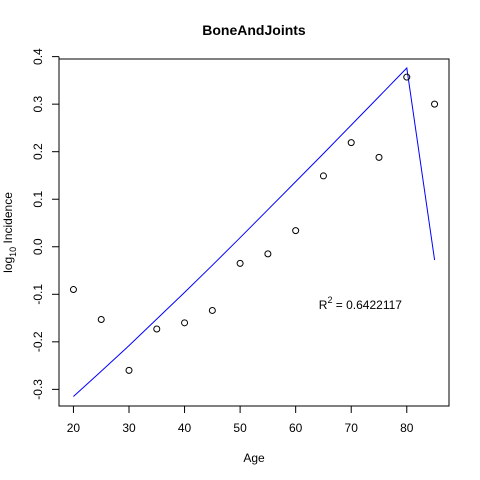  I want to click on y-axis-label-prefix: log, so click(8, 265).